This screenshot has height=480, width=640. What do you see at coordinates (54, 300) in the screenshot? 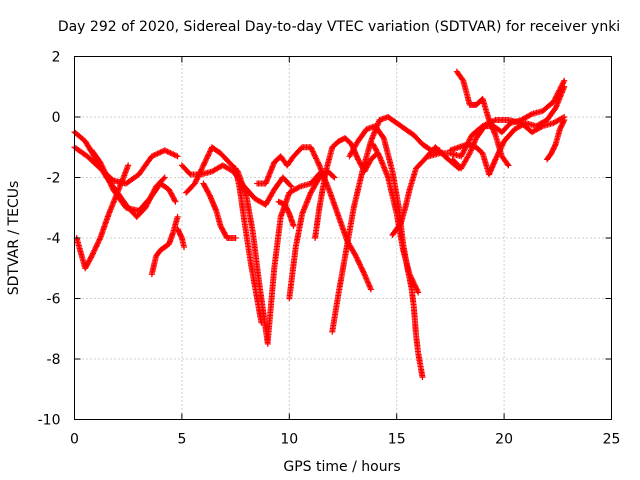
I see `y-tick-label: -6` at bounding box center [54, 300].